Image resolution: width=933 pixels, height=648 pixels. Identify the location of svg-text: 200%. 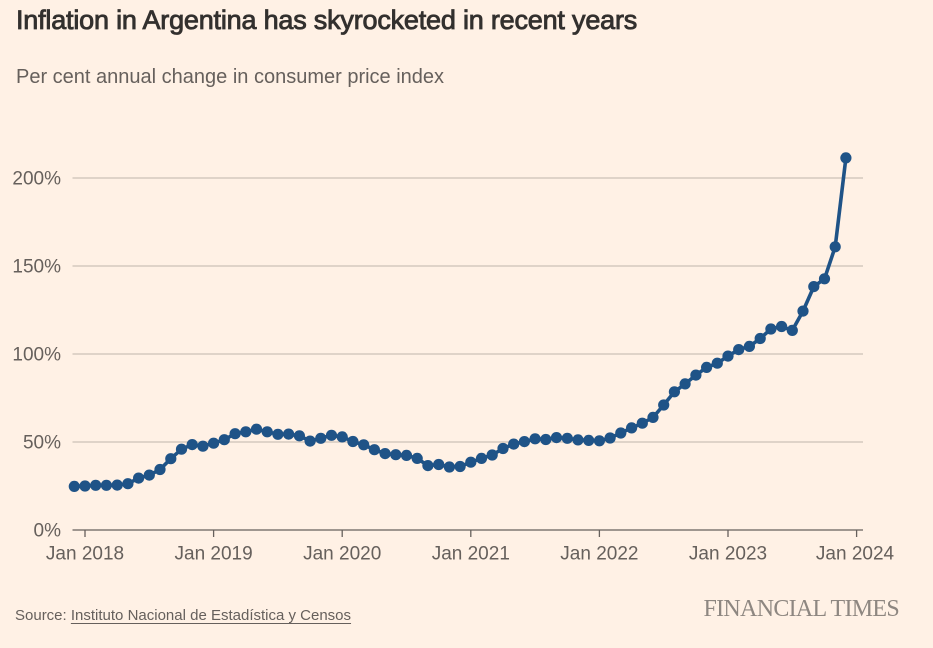
(36, 179).